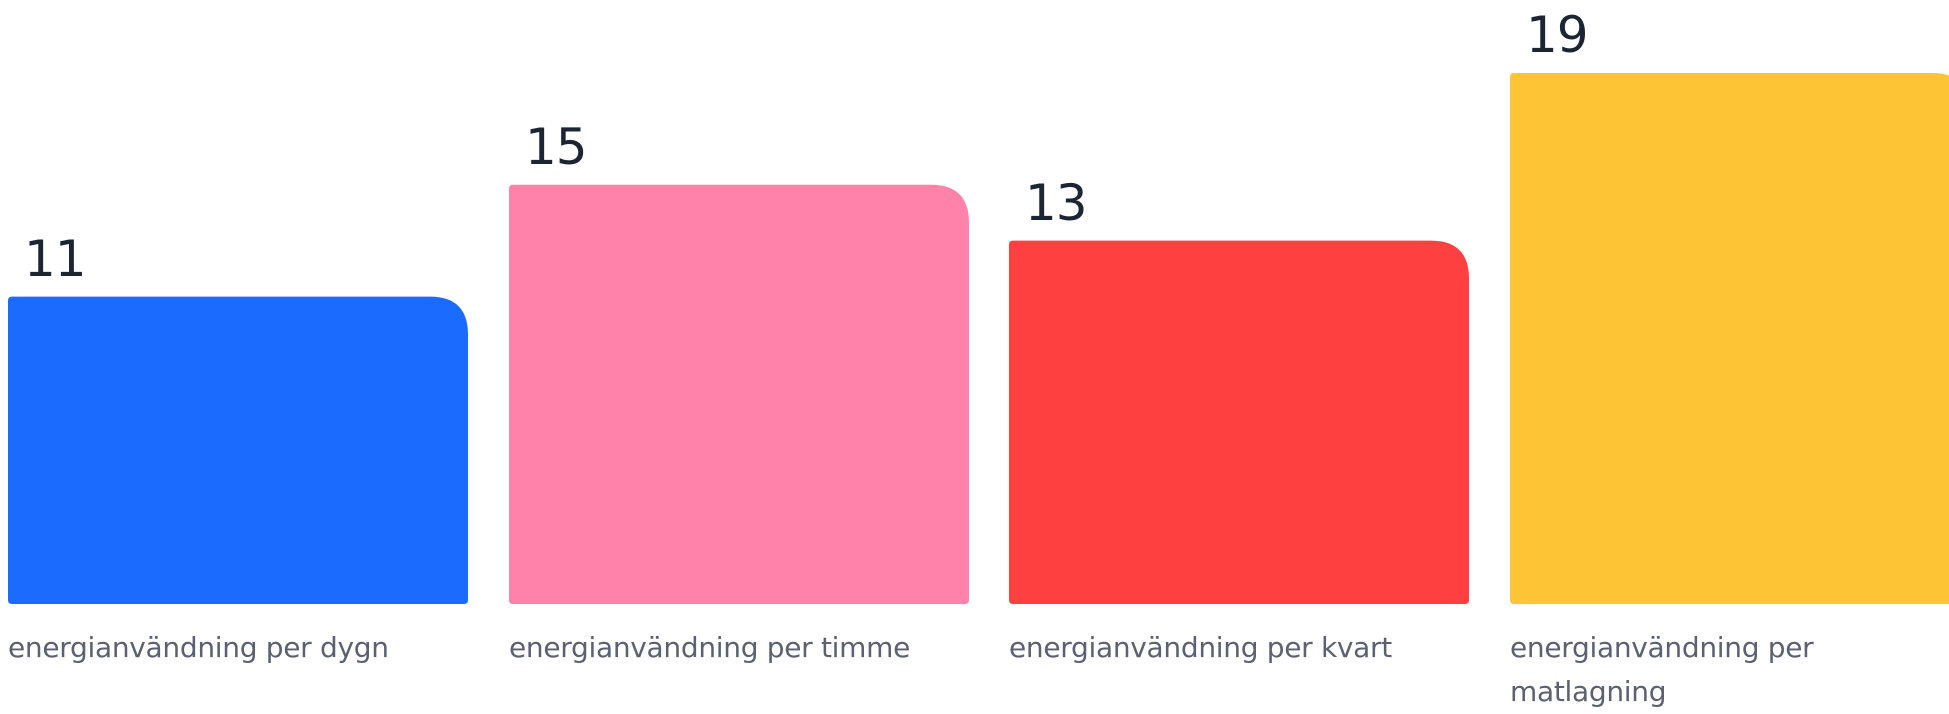 Image resolution: width=1949 pixels, height=714 pixels. What do you see at coordinates (710, 647) in the screenshot?
I see `category-label-2: energianvändning per timme` at bounding box center [710, 647].